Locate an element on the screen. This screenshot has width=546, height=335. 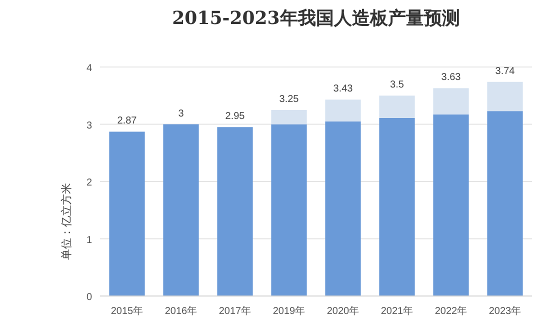
y-tick-label: 4 is located at coordinates (89, 68).